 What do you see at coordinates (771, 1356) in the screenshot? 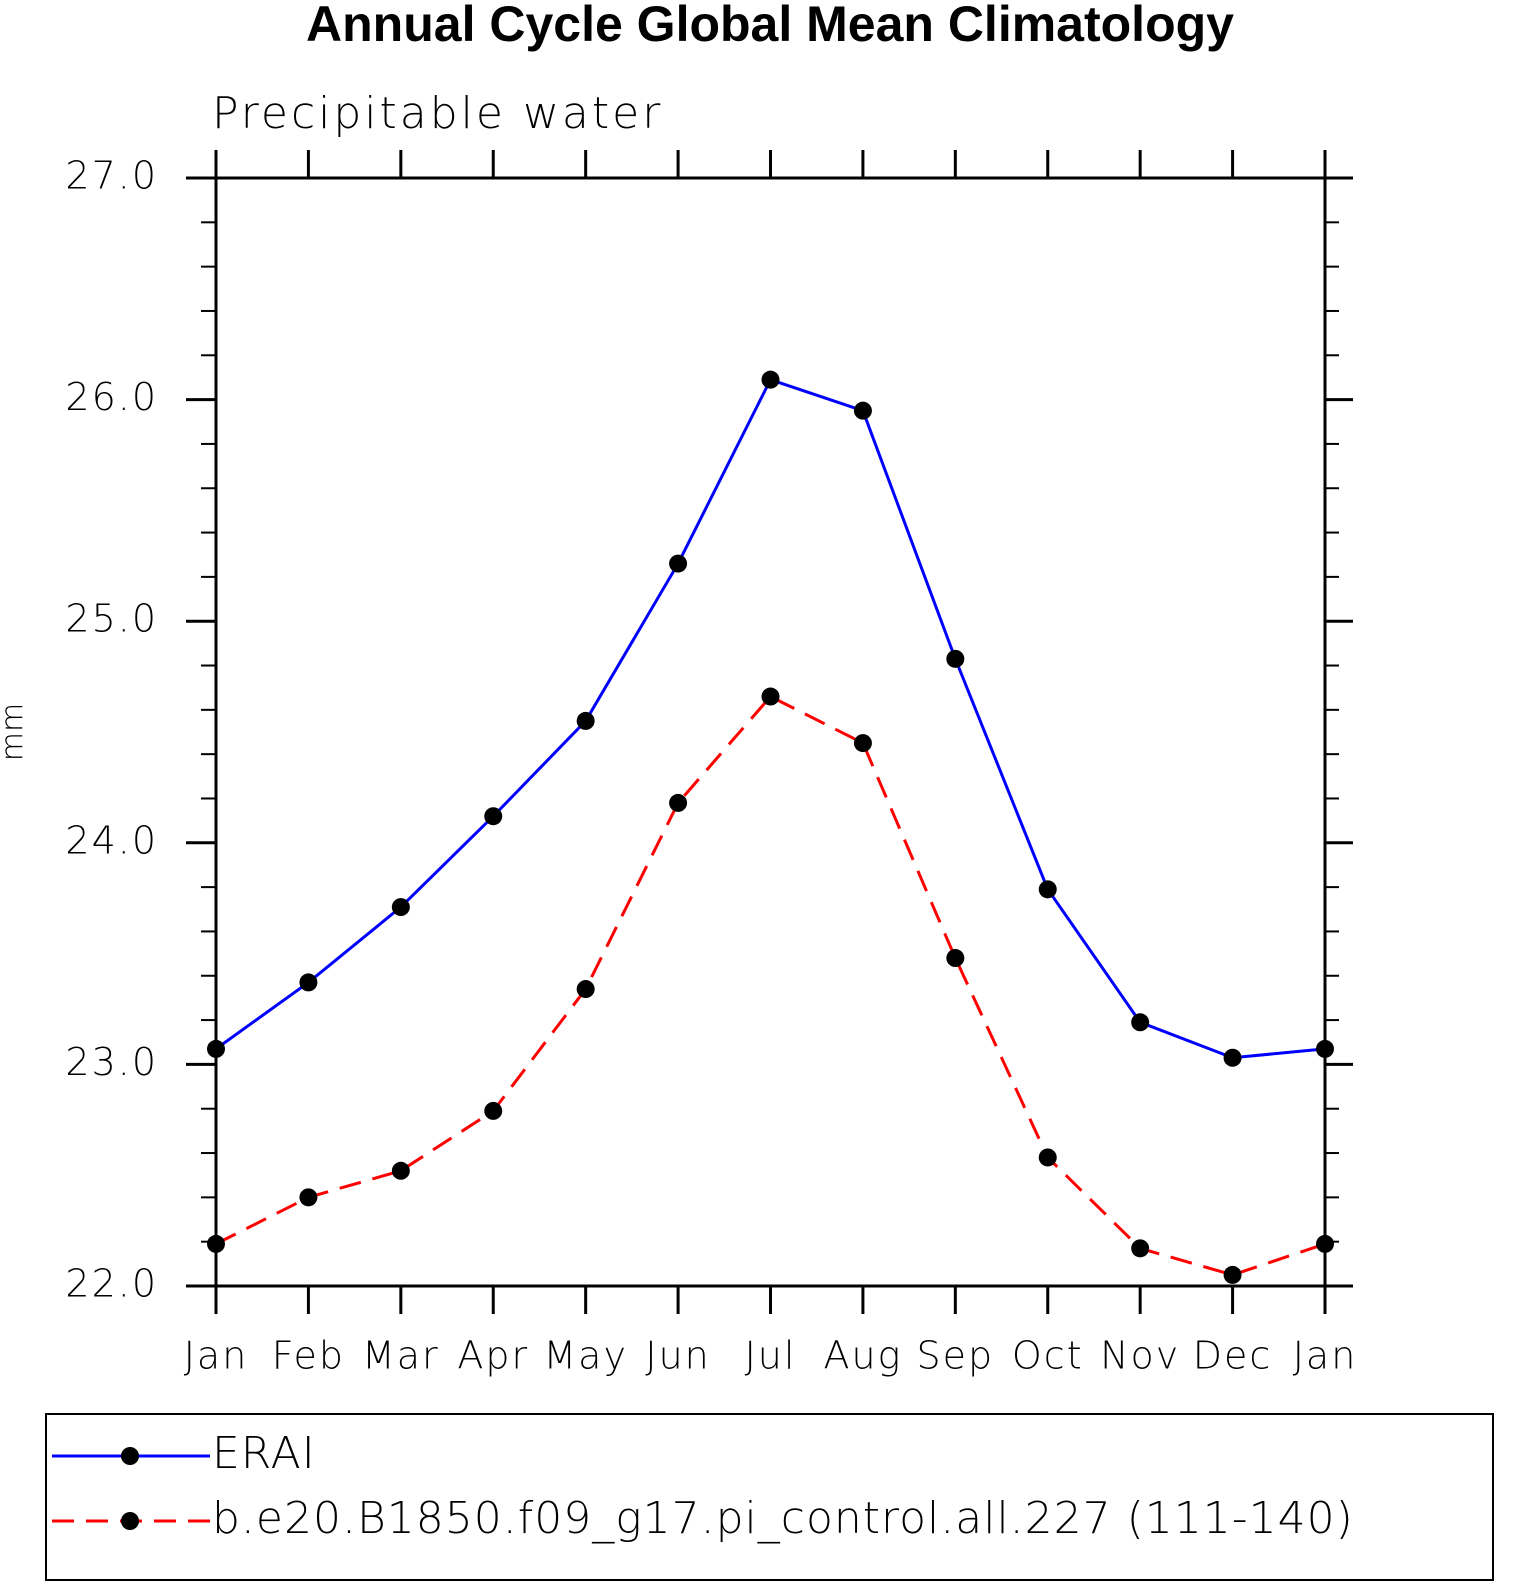
I see `x-tick-label: Jul` at bounding box center [771, 1356].